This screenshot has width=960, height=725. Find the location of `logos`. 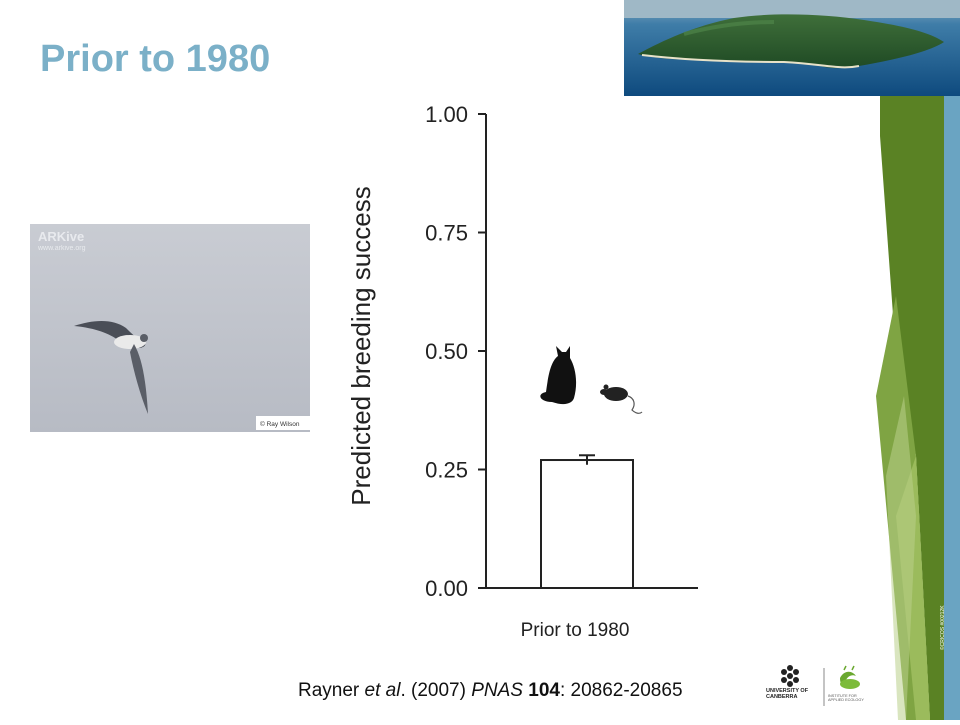

logos is located at coordinates (818, 688).